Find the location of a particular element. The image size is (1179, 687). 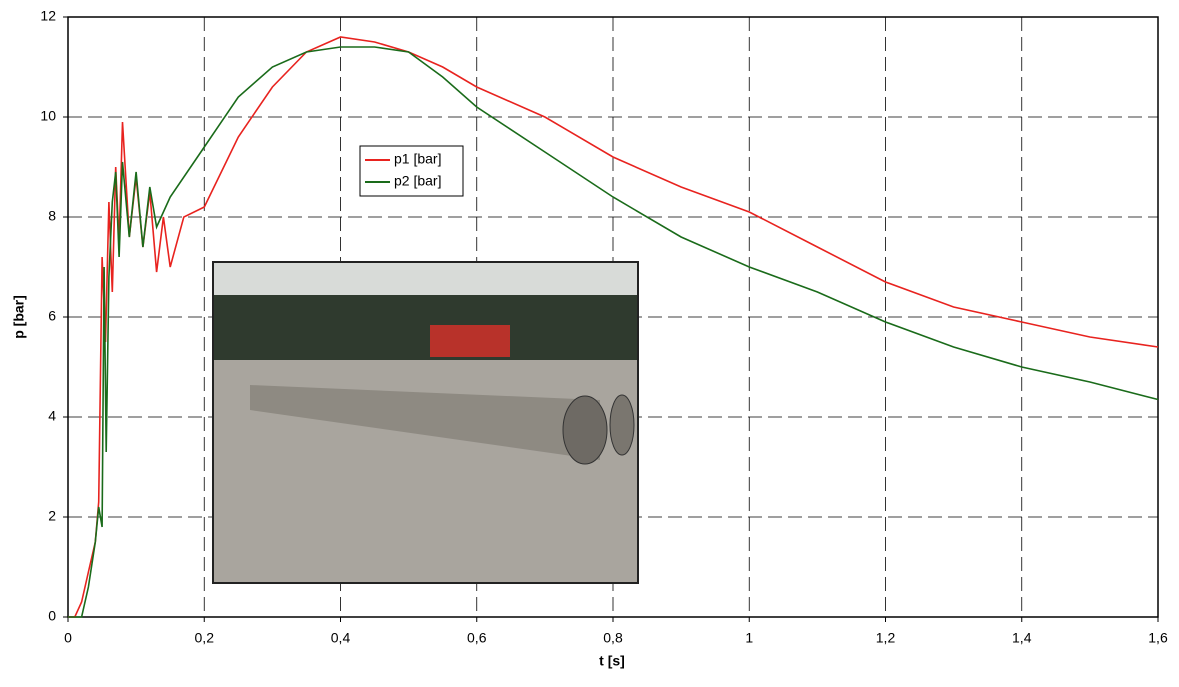

y-tick-label: 2 is located at coordinates (52, 516).